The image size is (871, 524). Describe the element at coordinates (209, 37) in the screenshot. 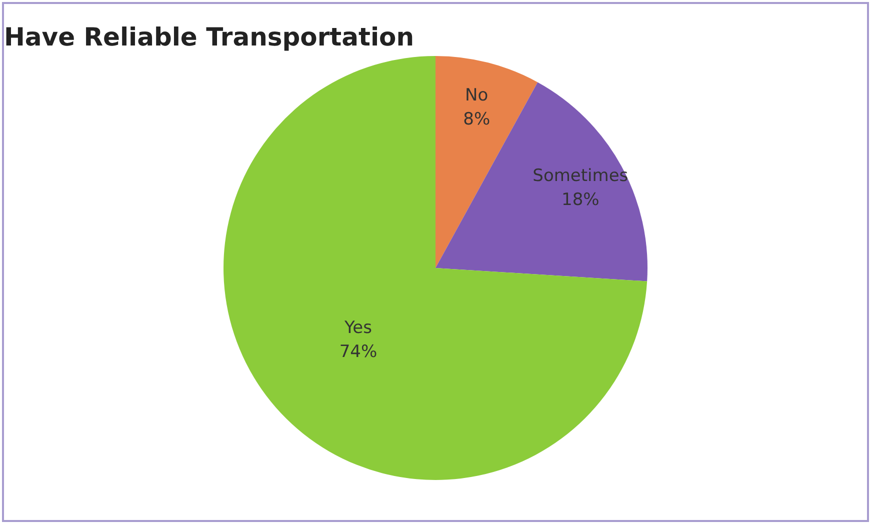

I see `chart-title: Have Reliable Transportation` at that location.